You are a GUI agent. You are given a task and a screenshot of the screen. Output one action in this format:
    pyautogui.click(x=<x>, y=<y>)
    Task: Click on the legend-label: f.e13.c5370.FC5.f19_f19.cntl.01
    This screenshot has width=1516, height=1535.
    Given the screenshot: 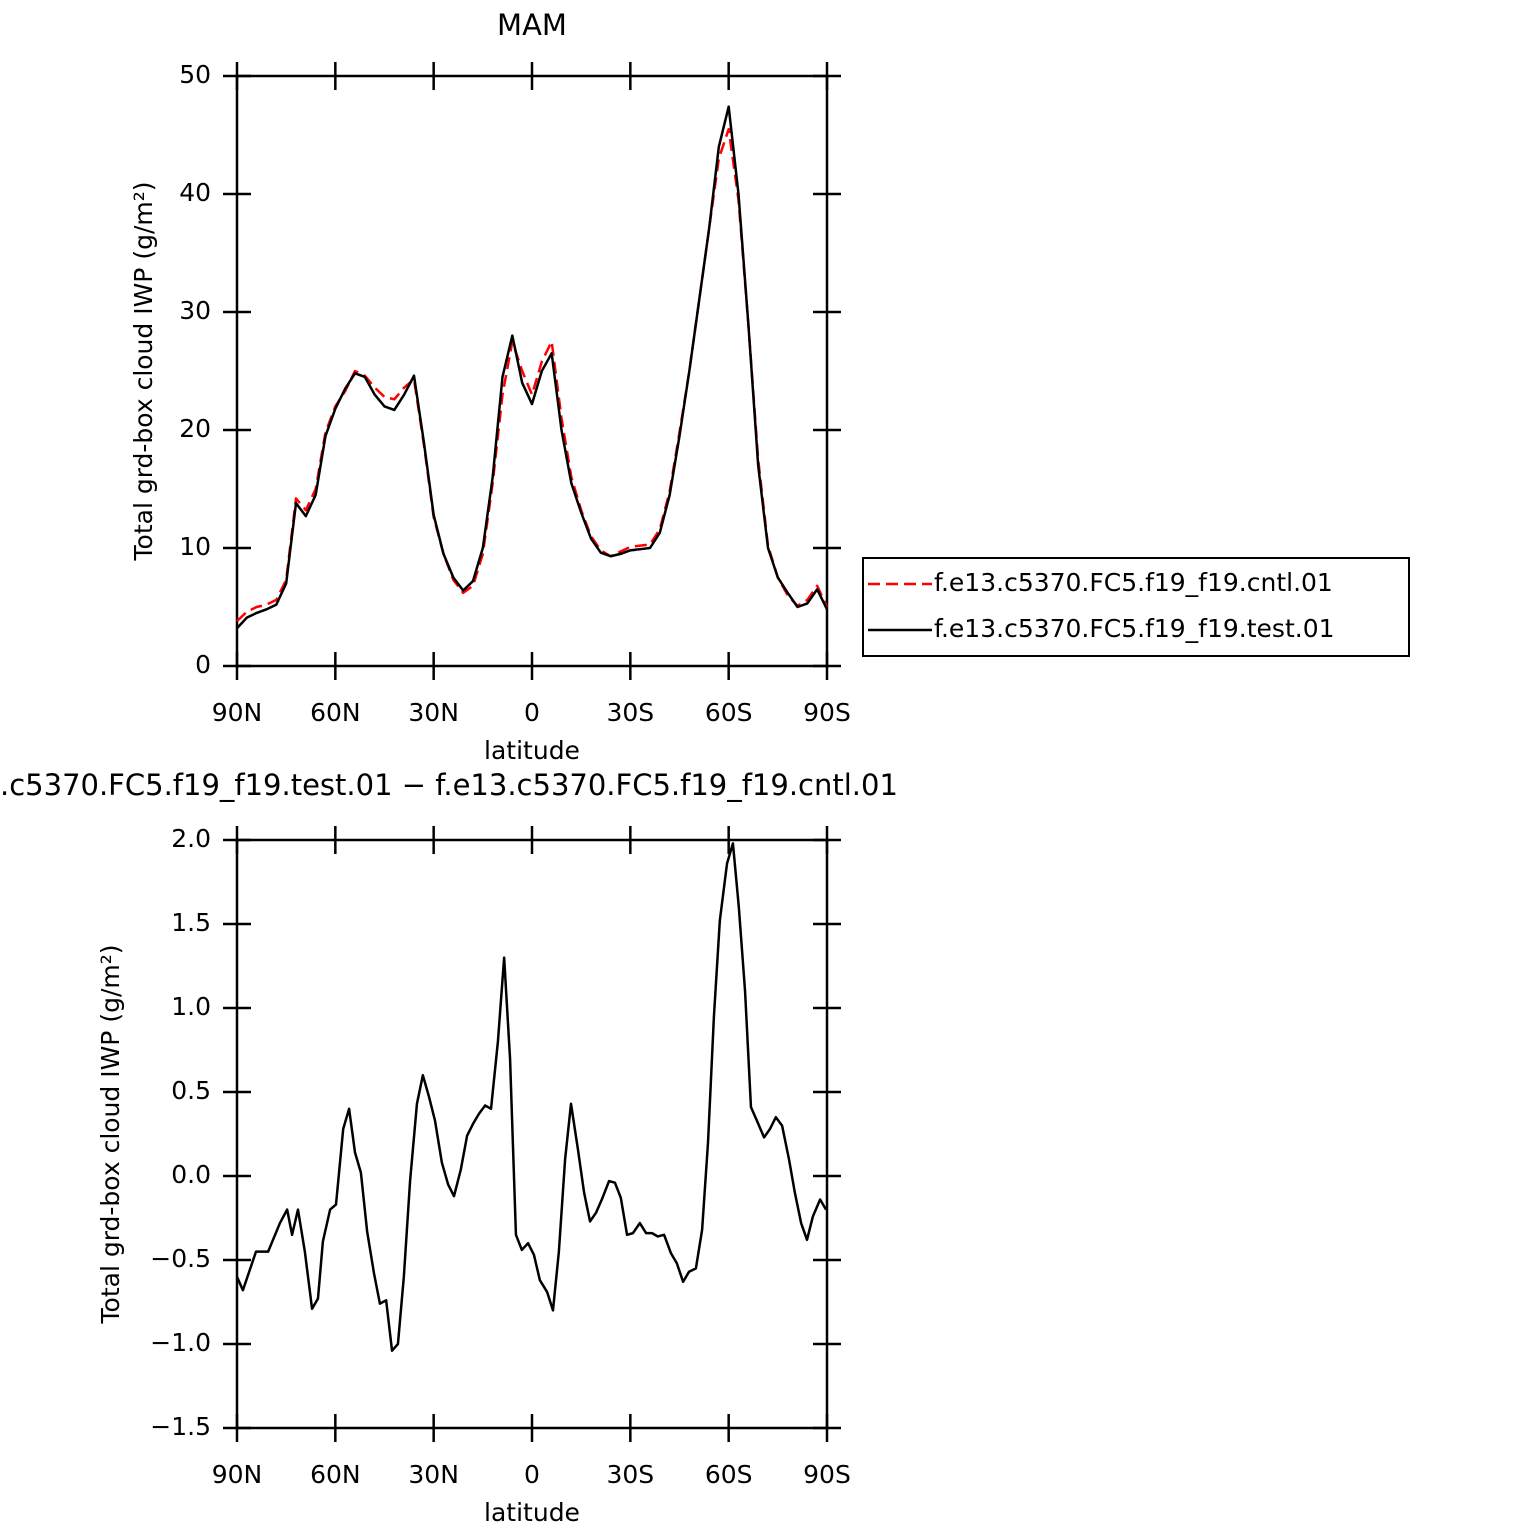 What is the action you would take?
    pyautogui.click(x=1133, y=582)
    